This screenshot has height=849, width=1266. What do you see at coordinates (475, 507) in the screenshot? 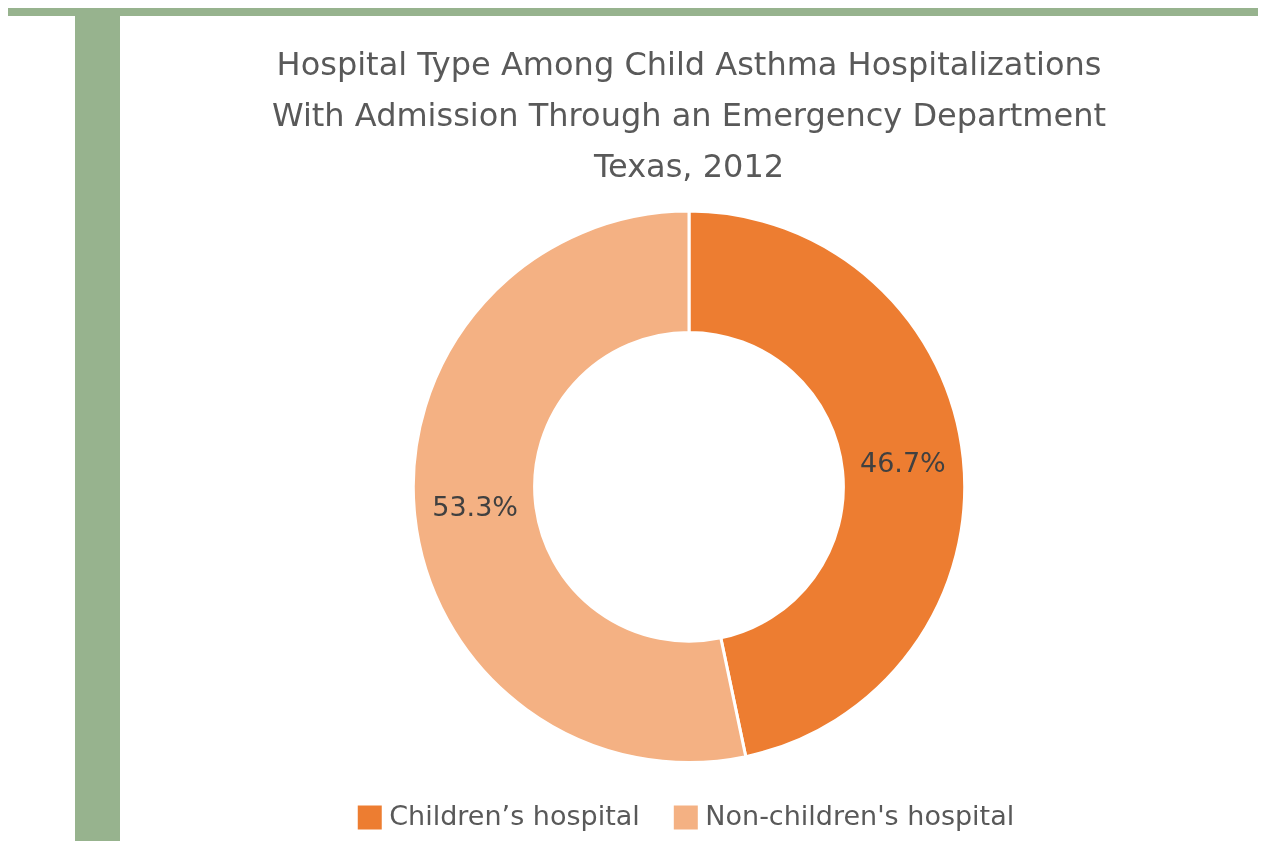
I see `data-label: 53.3%` at bounding box center [475, 507].